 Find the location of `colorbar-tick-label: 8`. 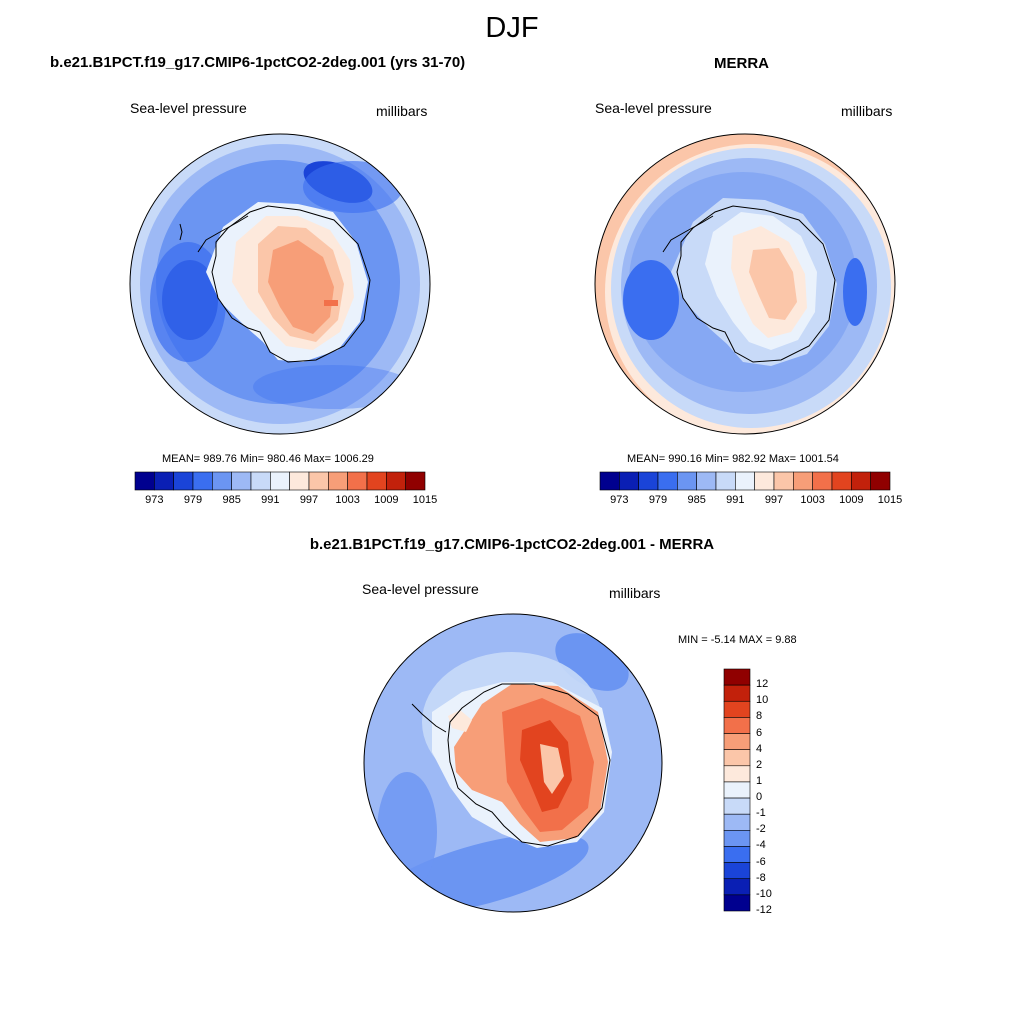

colorbar-tick-label: 8 is located at coordinates (759, 716).